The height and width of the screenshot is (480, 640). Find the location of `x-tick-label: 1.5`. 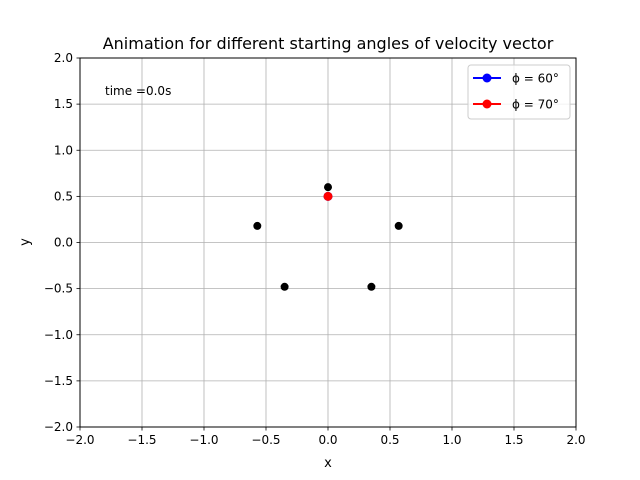

x-tick-label: 1.5 is located at coordinates (513, 440).